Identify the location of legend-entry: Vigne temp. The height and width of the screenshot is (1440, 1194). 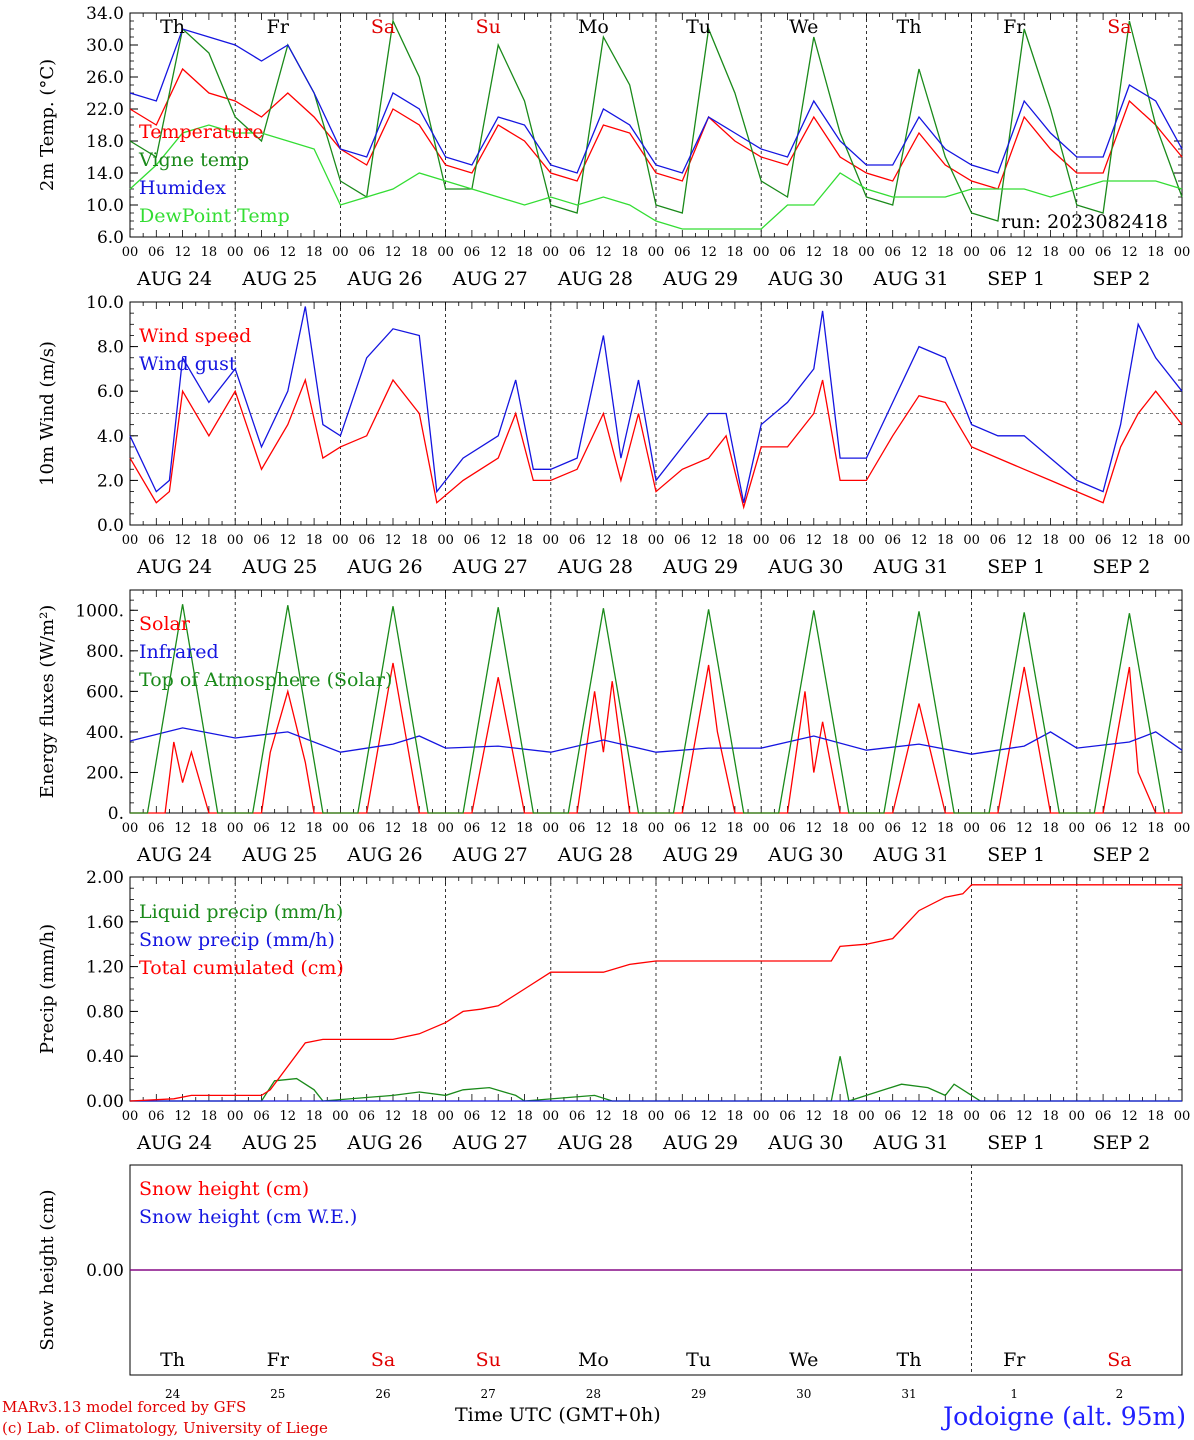
(193, 160).